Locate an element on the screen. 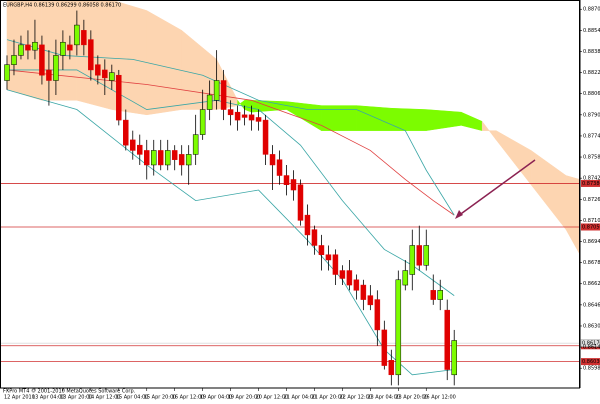  x-tick-label: 16 Apr 12:00 is located at coordinates (188, 398).